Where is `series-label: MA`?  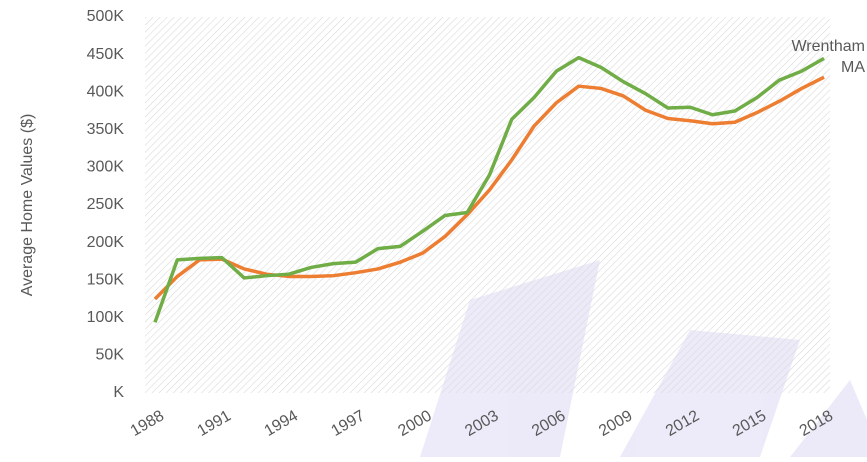 series-label: MA is located at coordinates (853, 67).